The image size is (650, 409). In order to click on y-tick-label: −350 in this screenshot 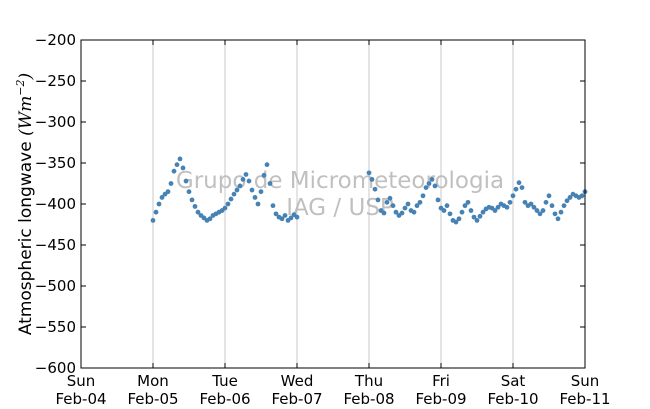, I will do `click(55, 163)`.